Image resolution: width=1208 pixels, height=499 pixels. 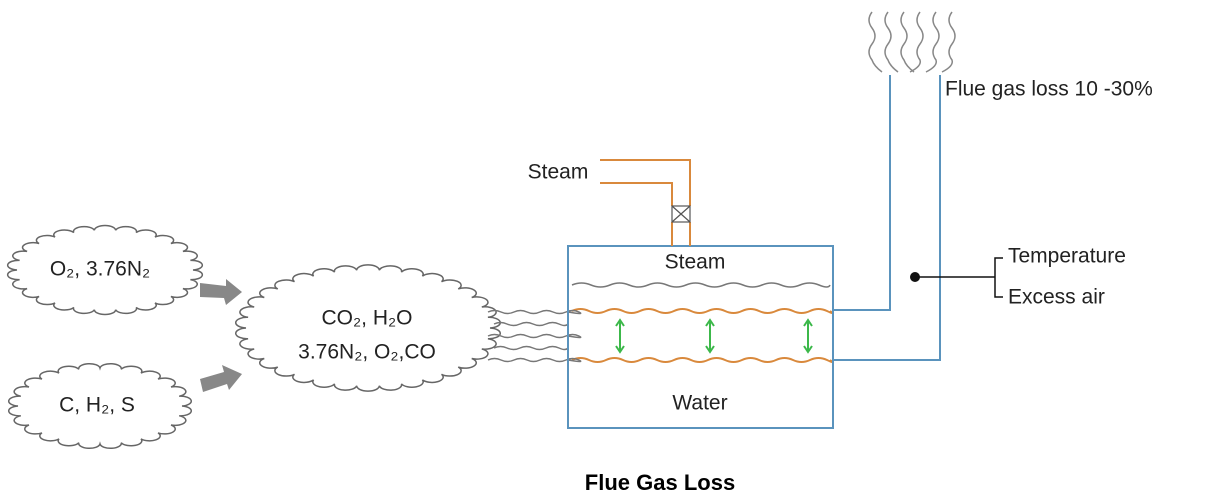 What do you see at coordinates (681, 214) in the screenshot?
I see `valve` at bounding box center [681, 214].